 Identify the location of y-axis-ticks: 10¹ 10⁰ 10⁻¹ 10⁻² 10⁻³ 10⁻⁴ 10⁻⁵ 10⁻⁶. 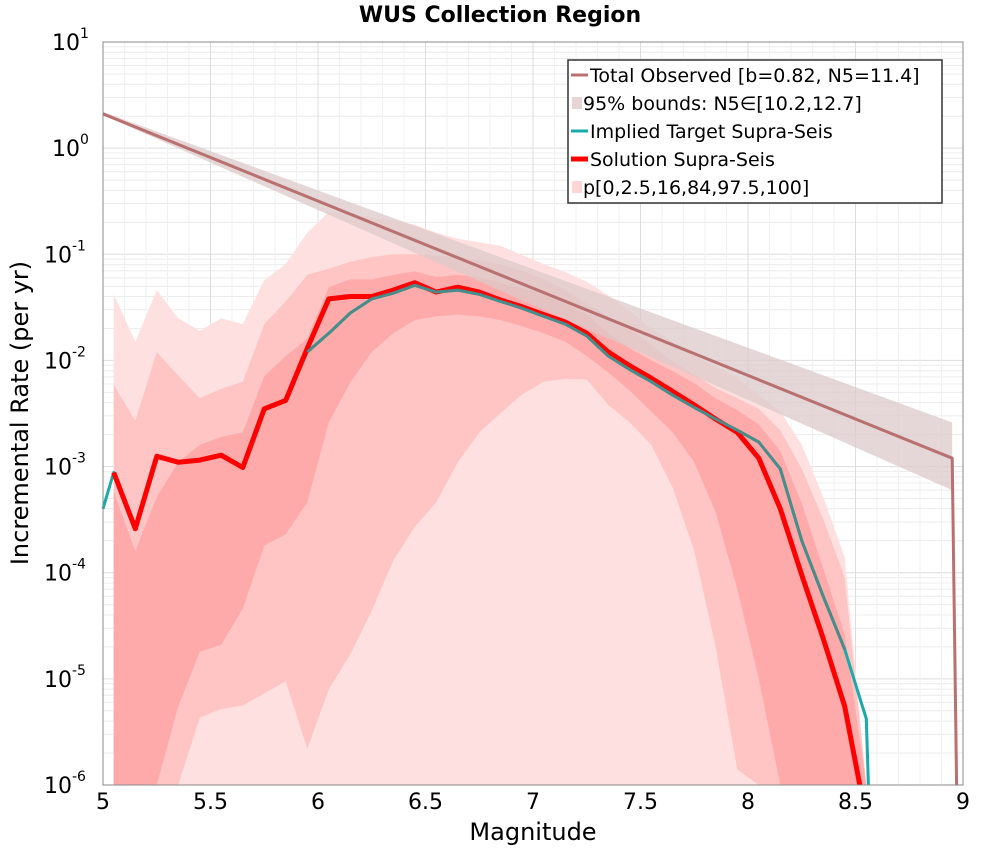
(66, 412).